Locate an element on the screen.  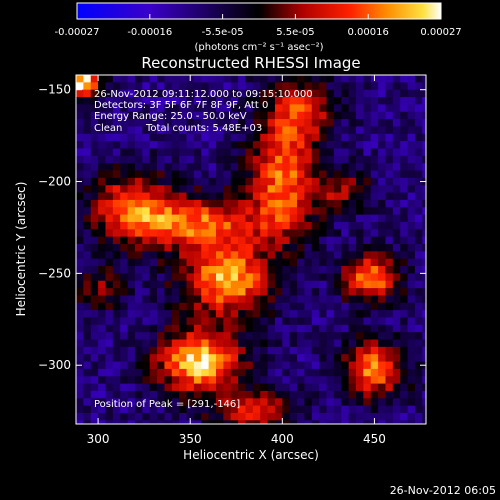
annotation-total-counts: Total counts: 5.48E+03 is located at coordinates (203, 128).